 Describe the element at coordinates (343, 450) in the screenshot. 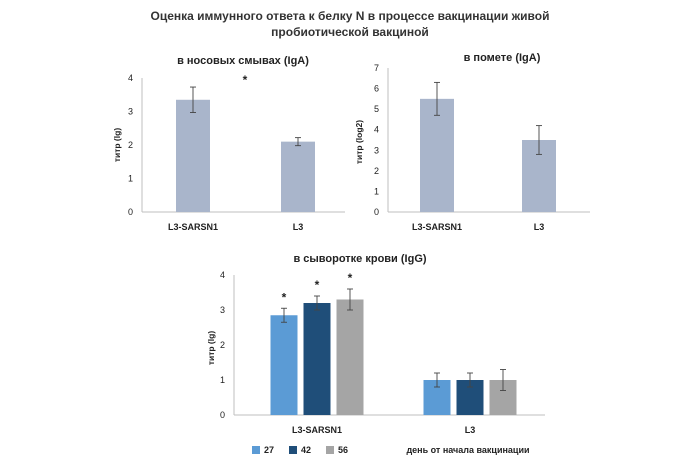

I see `legend-label-day-56: 56` at that location.